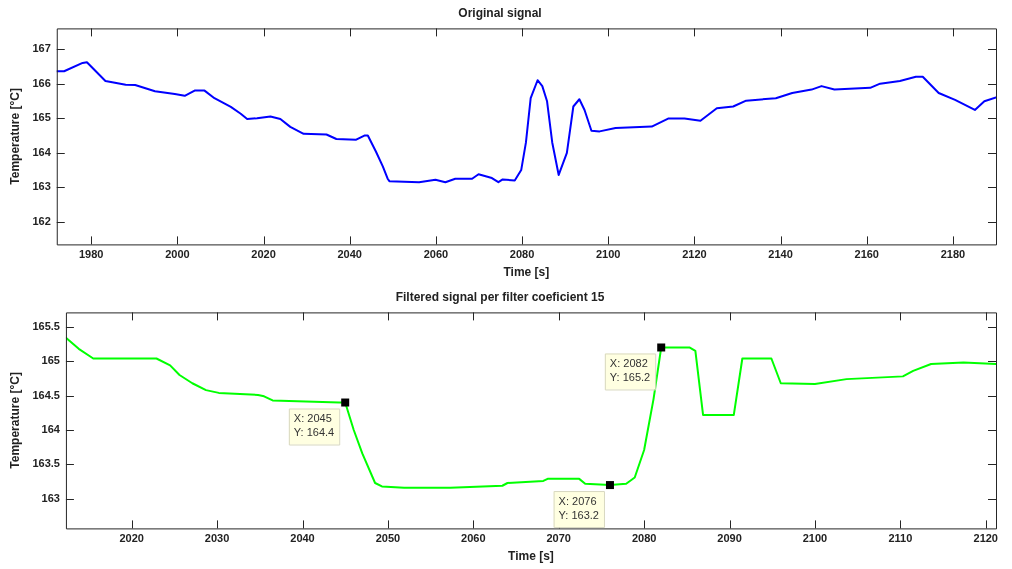  I want to click on x-tick-label: 2030, so click(217, 538).